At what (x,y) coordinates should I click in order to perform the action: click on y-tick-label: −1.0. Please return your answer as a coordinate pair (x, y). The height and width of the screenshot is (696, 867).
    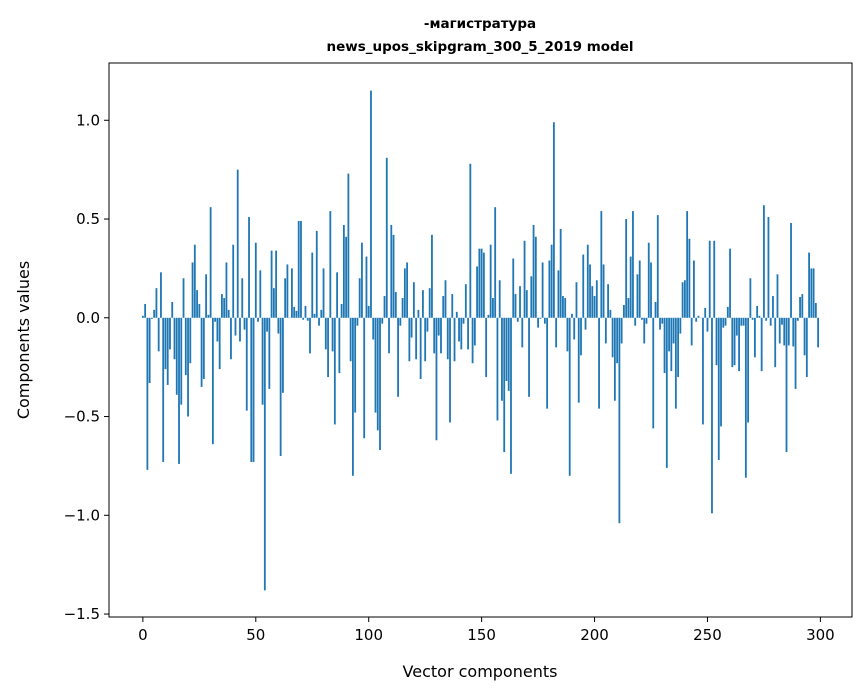
    Looking at the image, I should click on (82, 515).